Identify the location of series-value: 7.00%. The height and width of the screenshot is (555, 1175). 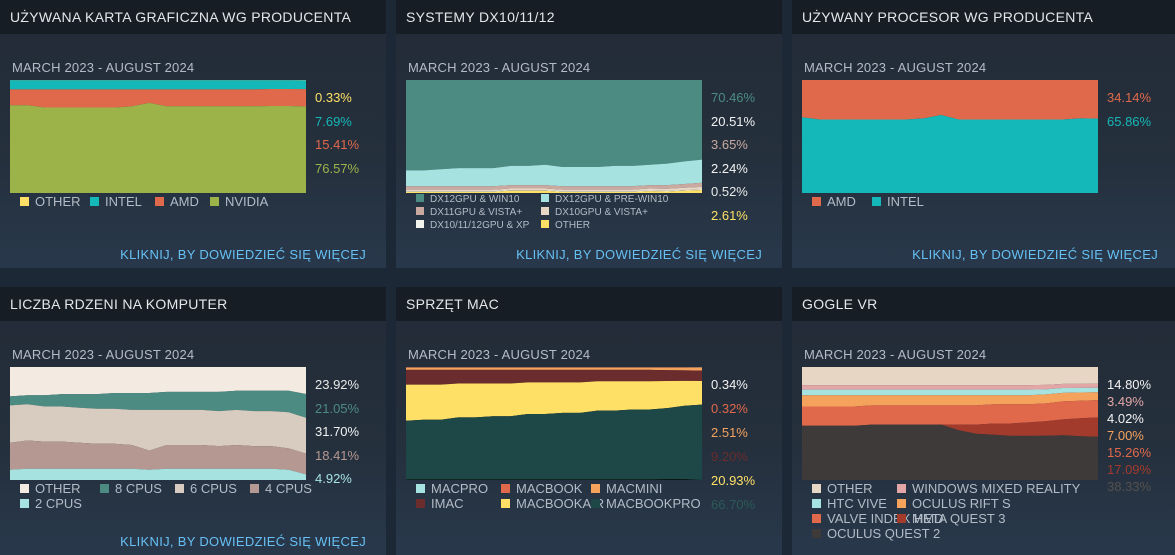
(1125, 435).